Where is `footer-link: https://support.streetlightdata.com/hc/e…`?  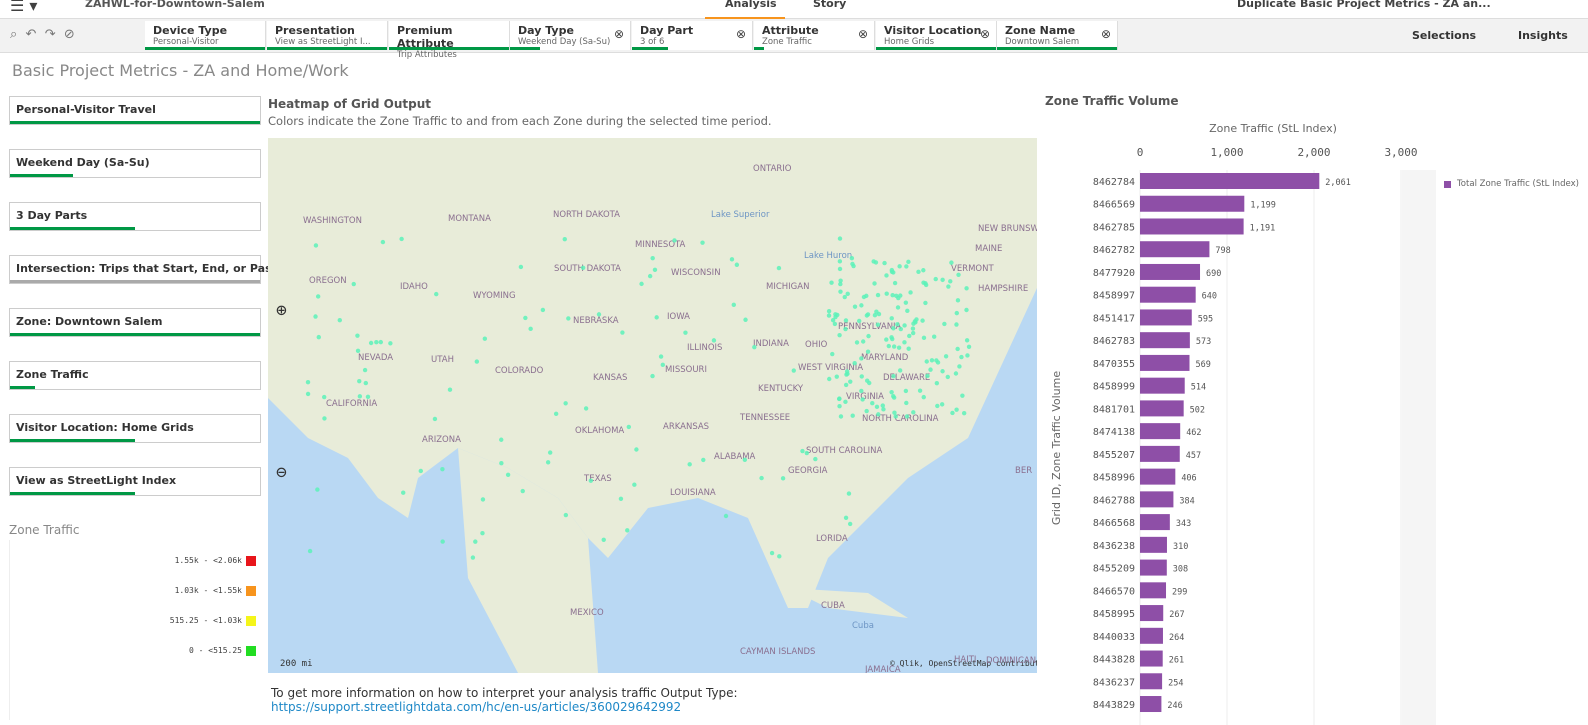 footer-link: https://support.streetlightdata.com/hc/e… is located at coordinates (476, 707).